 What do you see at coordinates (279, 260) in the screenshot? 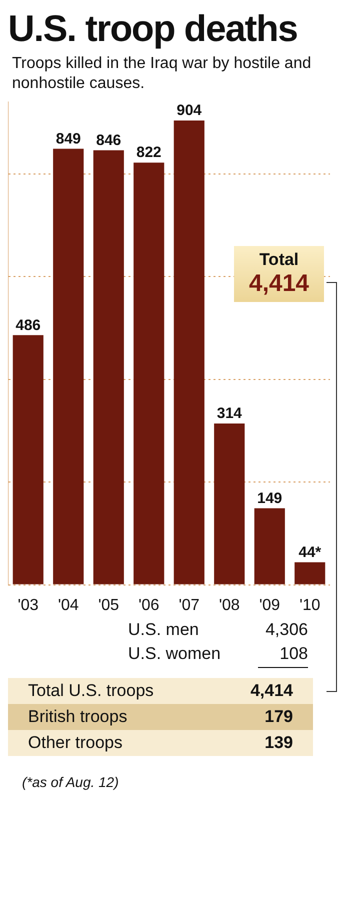
I see `annotation: Total` at bounding box center [279, 260].